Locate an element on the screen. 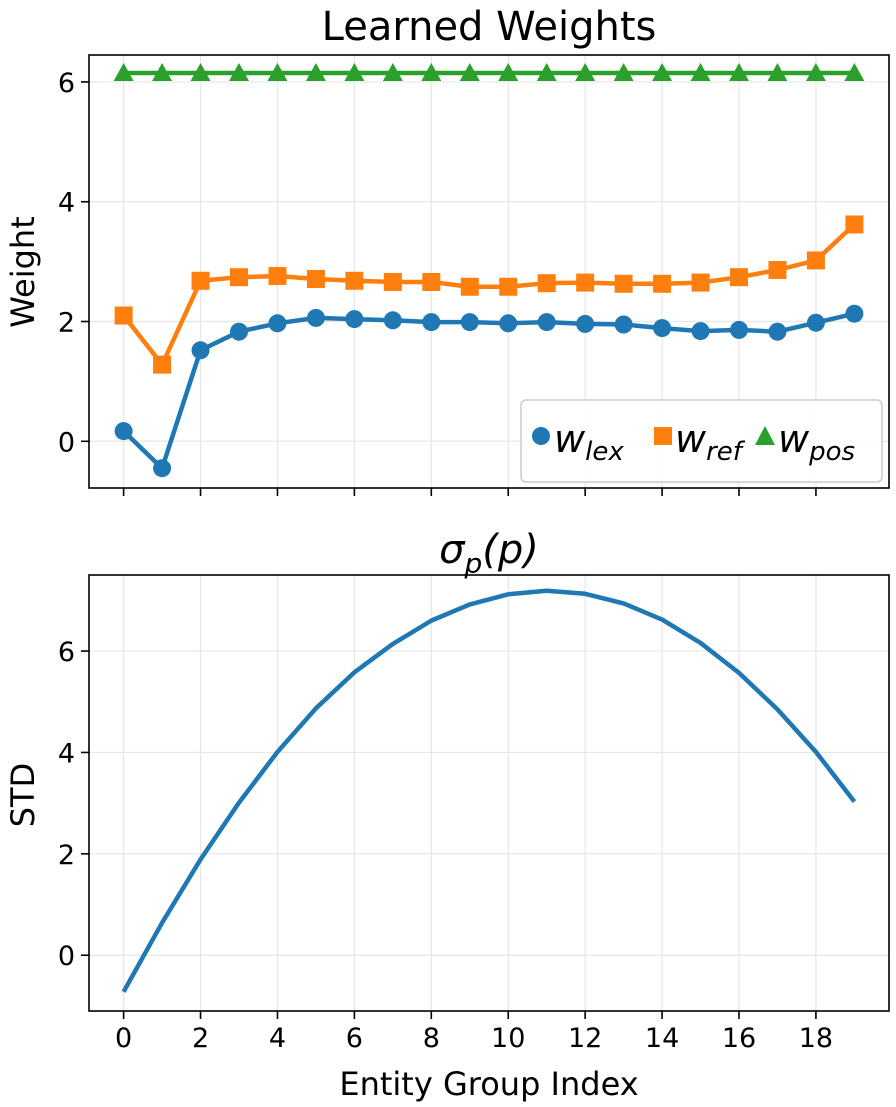 The width and height of the screenshot is (896, 1107). legend-entry-pos: wpos is located at coordinates (805, 442).